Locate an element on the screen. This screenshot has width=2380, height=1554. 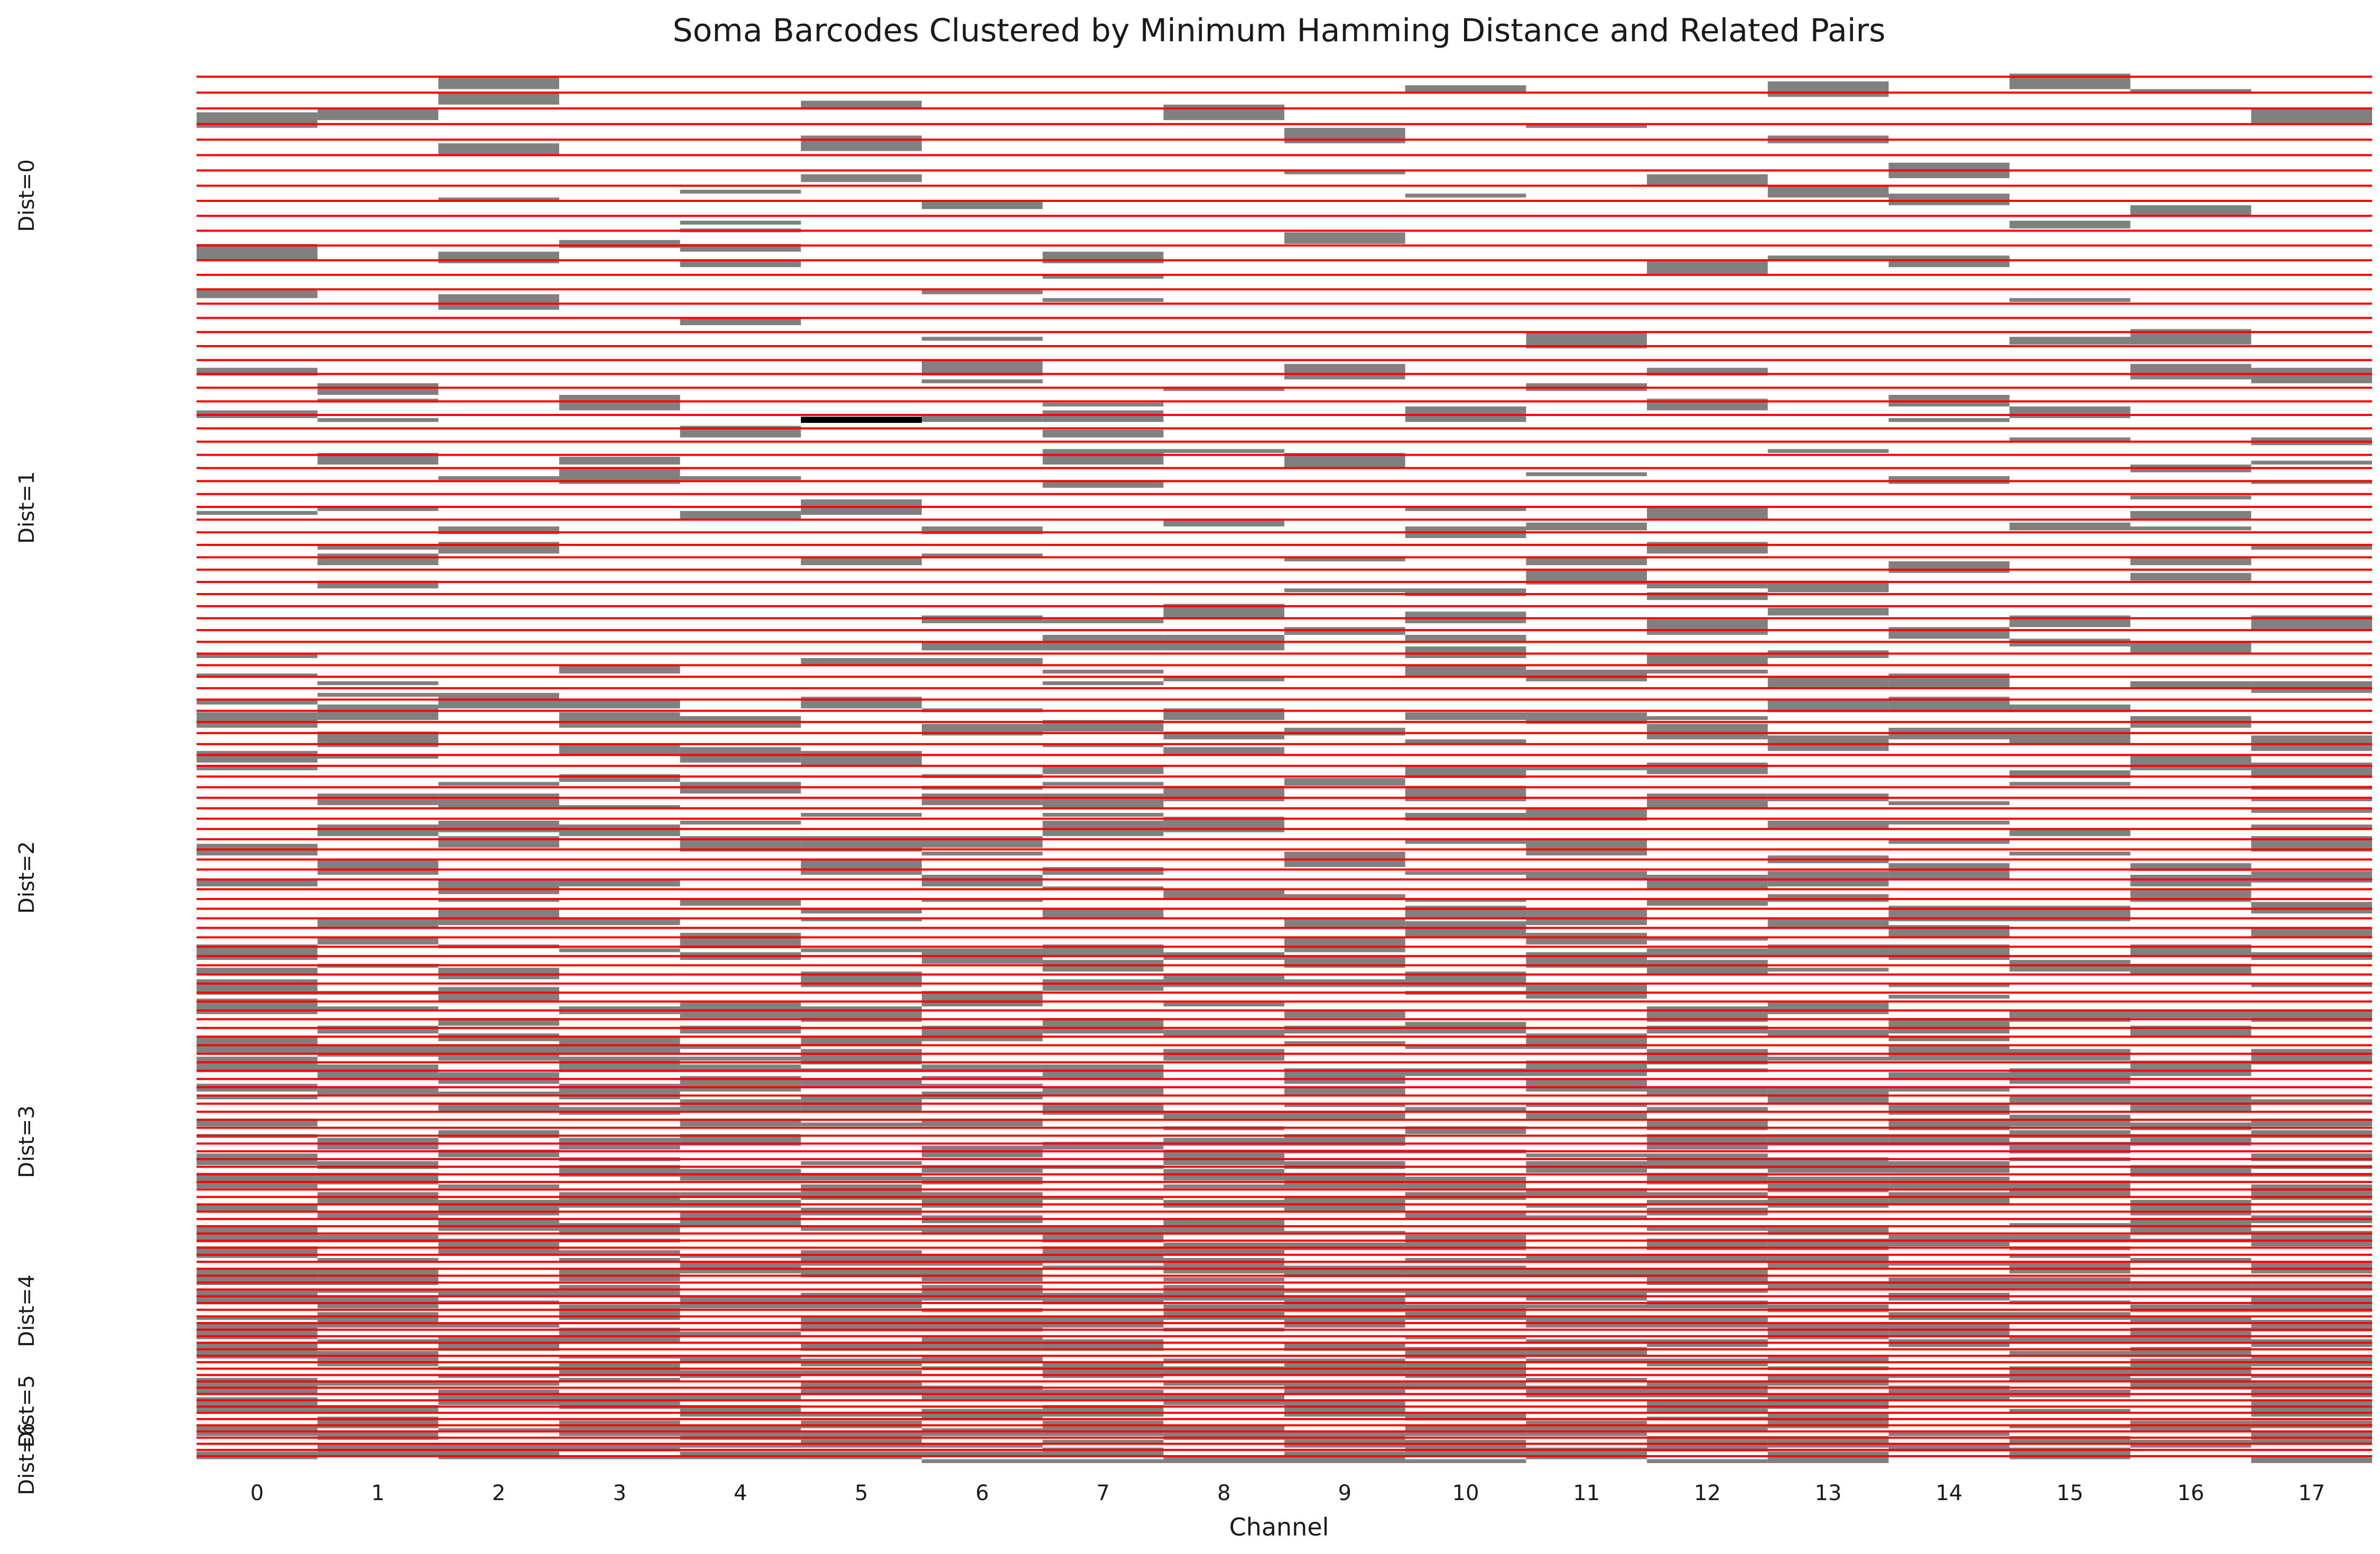
x-tick-label: 9 is located at coordinates (1344, 1493).